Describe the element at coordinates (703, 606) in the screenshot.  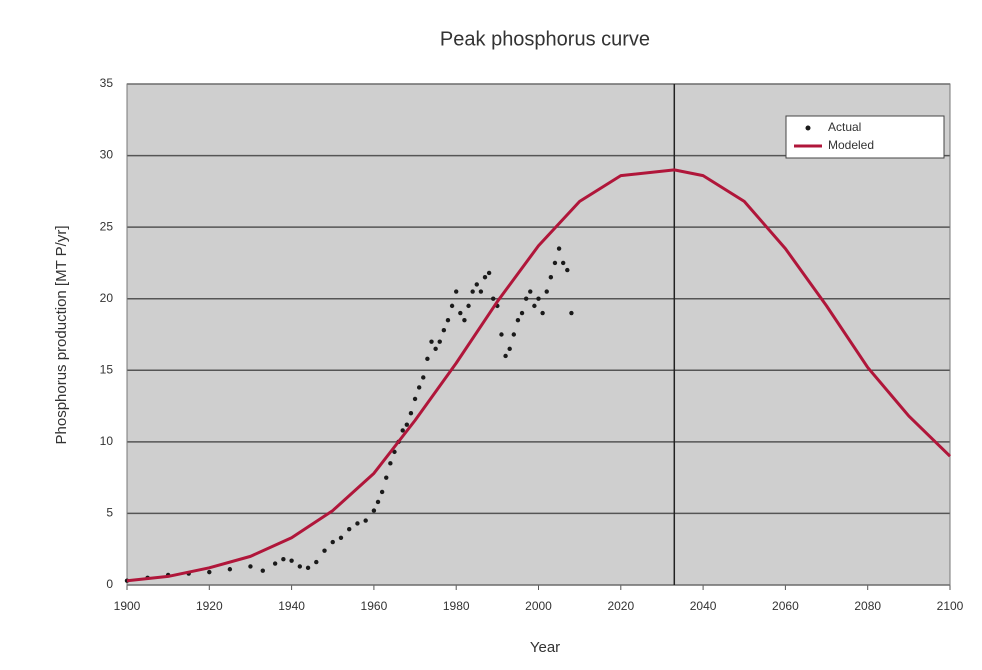
I see `x-tick-label: 2040` at that location.